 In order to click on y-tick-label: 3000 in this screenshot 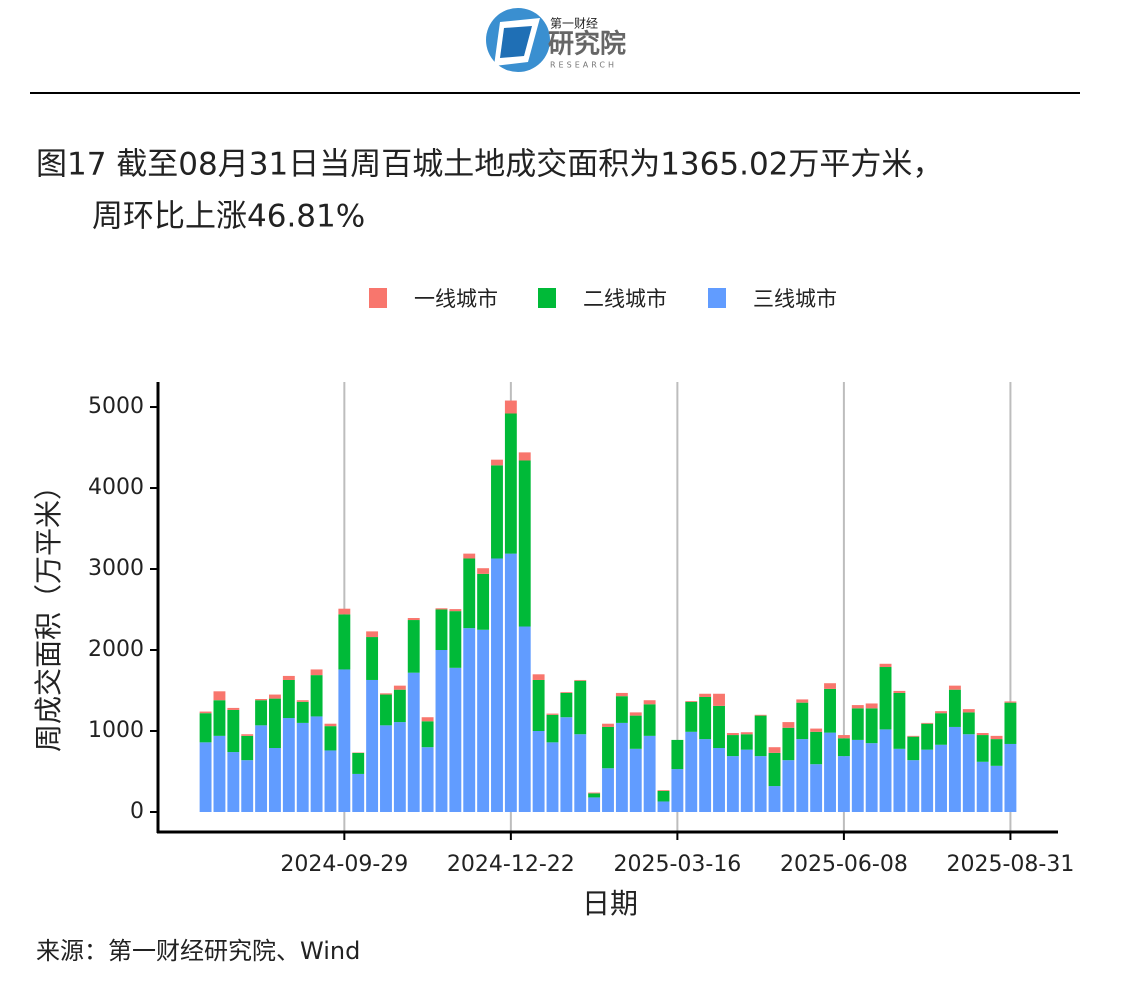, I will do `click(116, 568)`.